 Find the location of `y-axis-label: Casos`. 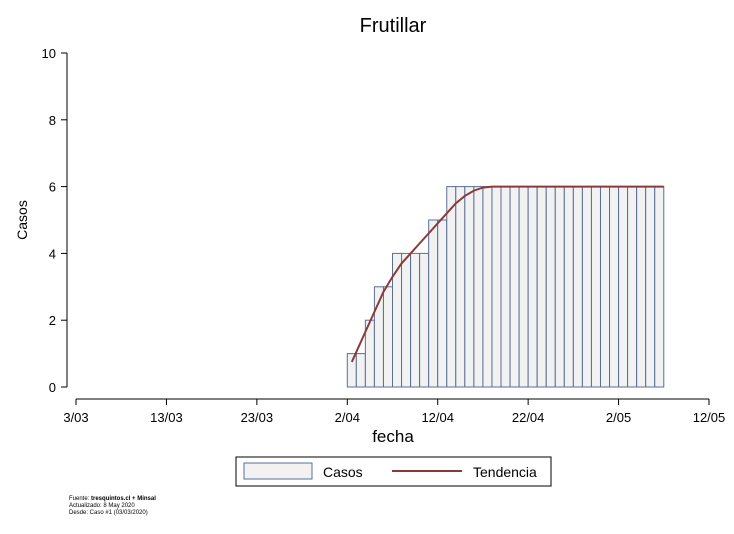

y-axis-label: Casos is located at coordinates (22, 220).